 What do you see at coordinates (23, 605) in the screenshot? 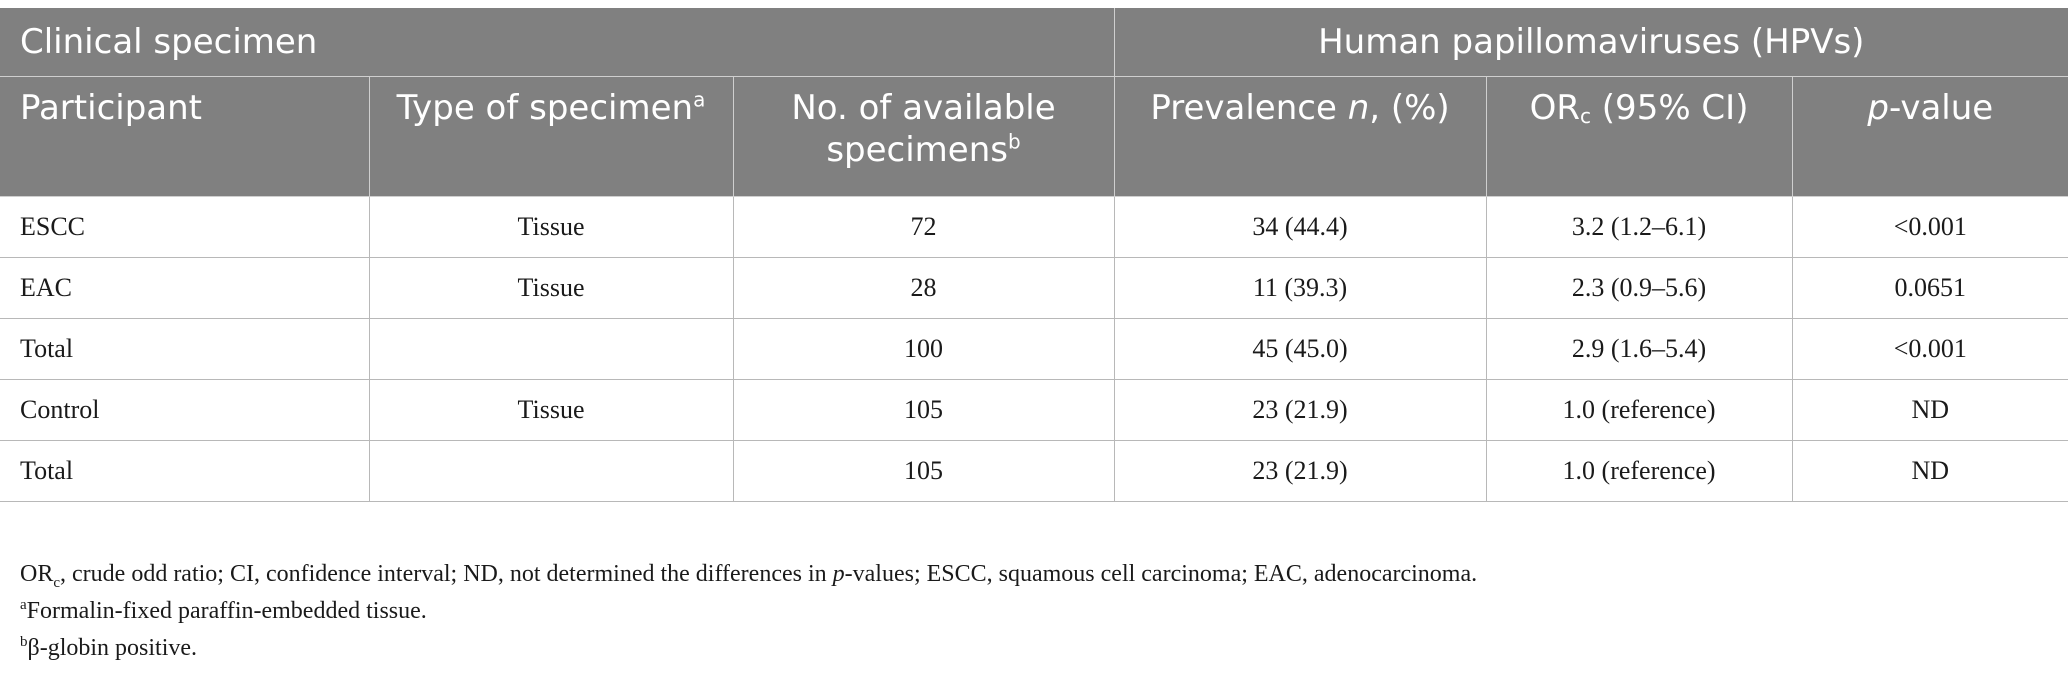
I see `footnote-a-mark: a` at bounding box center [23, 605].